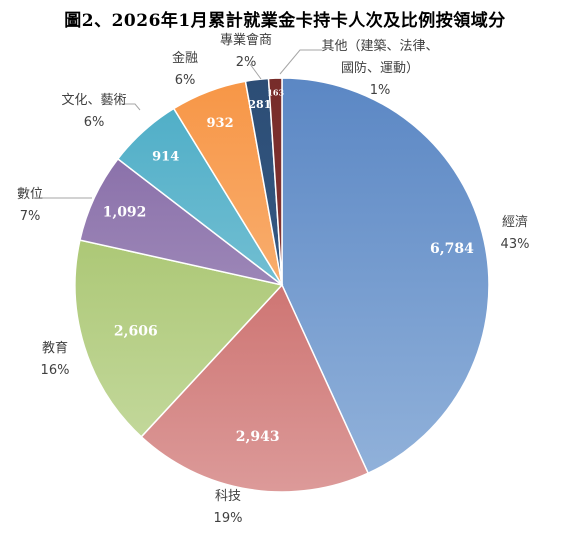 Image resolution: width=570 pixels, height=538 pixels. I want to click on slice-value-label: 932, so click(220, 123).